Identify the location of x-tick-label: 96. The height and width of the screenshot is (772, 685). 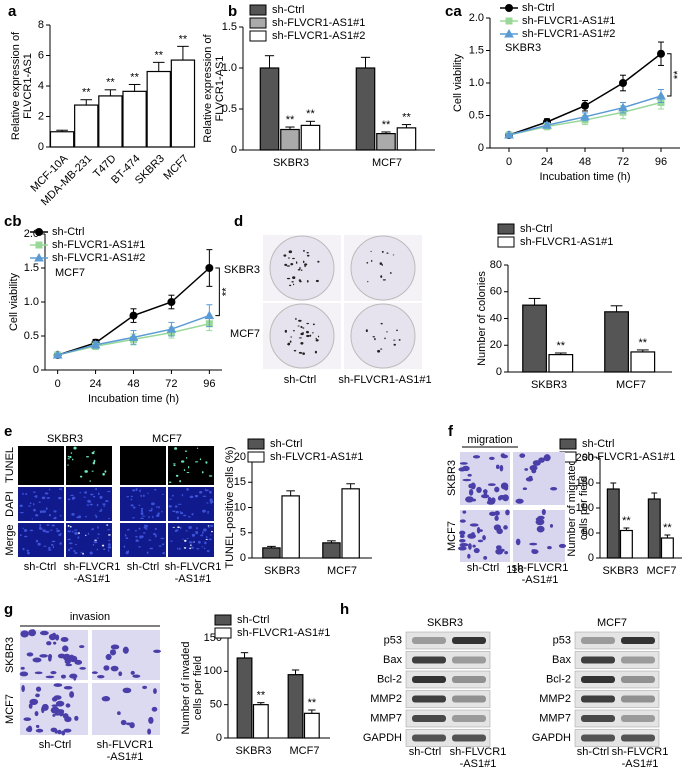
(661, 162).